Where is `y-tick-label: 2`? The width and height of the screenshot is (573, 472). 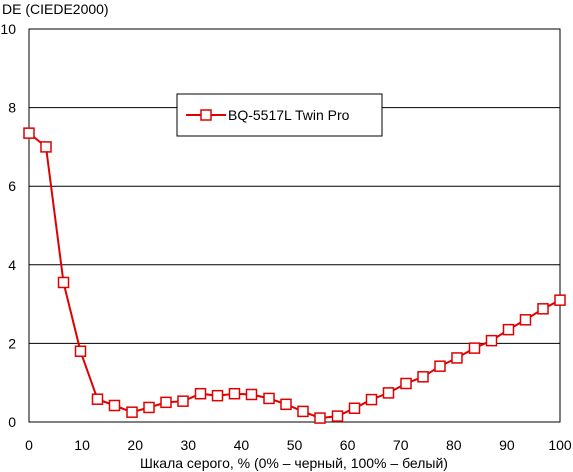
y-tick-label: 2 is located at coordinates (12, 343).